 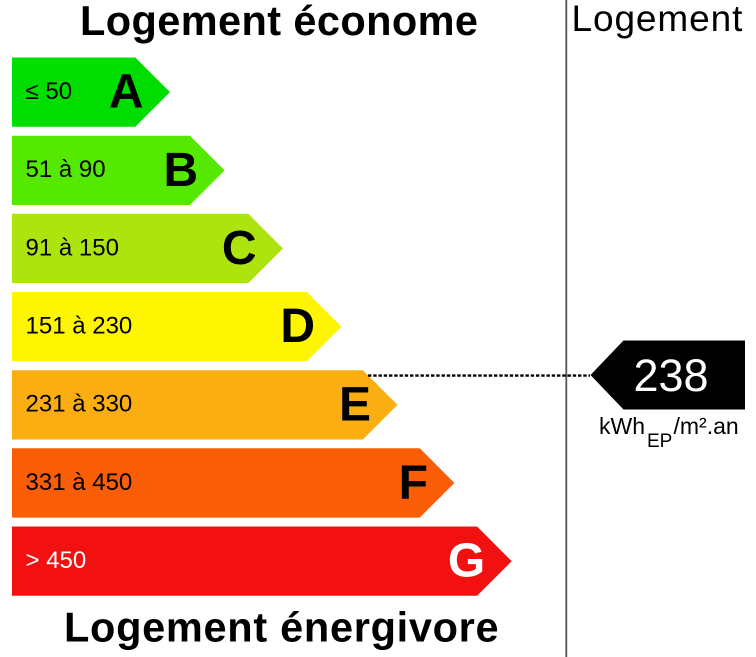 I want to click on svg-text: kWh, so click(x=622, y=426).